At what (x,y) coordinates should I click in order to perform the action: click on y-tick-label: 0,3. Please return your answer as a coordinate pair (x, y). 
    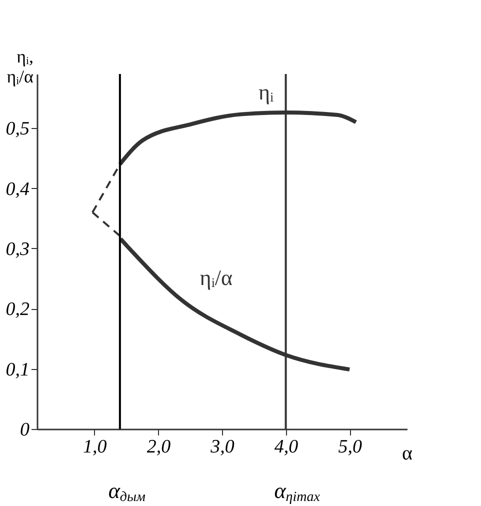
    Looking at the image, I should click on (18, 249).